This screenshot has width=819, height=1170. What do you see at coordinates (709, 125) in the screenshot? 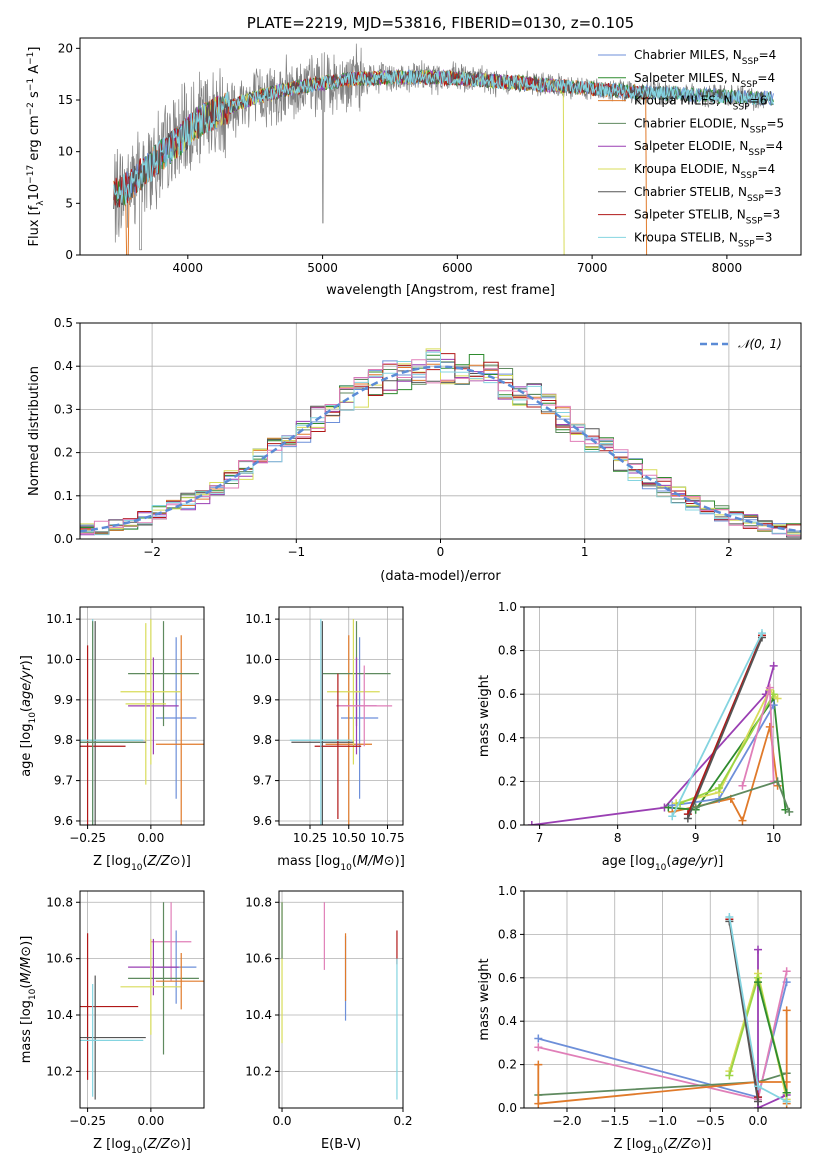
I see `legend-entry-label: Chabrier ELODIE, NSSP=5` at bounding box center [709, 125].